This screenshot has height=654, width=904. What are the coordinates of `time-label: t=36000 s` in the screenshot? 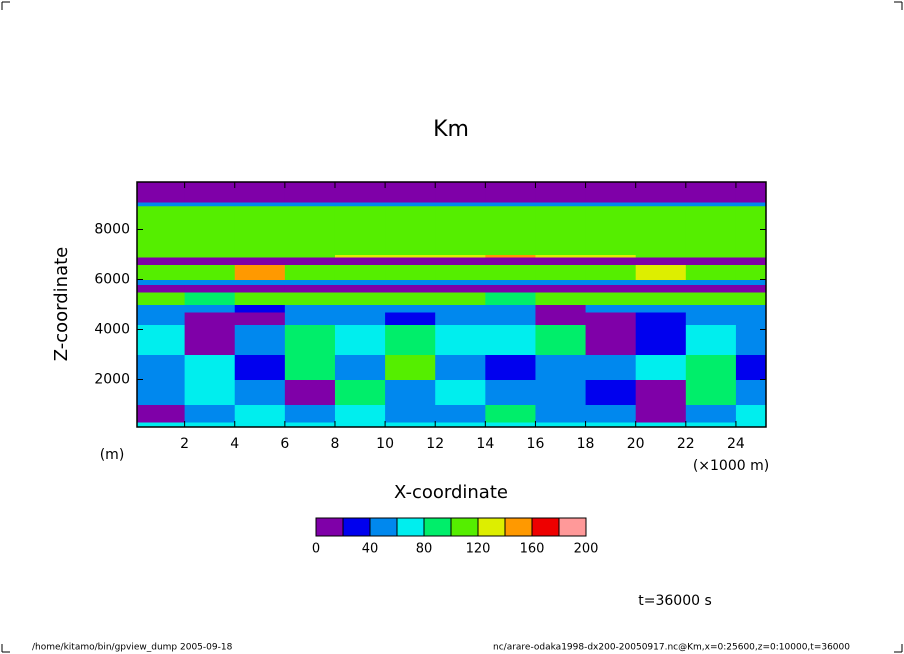 It's located at (675, 601).